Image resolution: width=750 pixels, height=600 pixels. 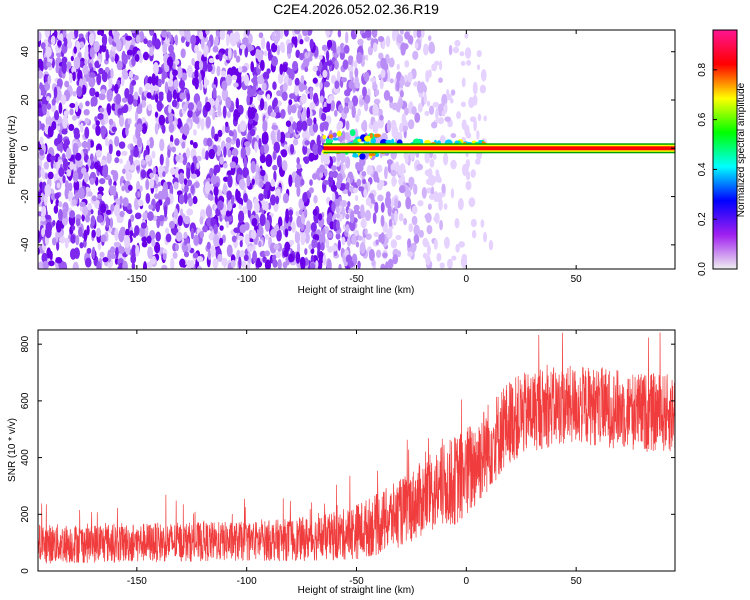 I want to click on y-tick-label: -20, so click(x=25, y=196).